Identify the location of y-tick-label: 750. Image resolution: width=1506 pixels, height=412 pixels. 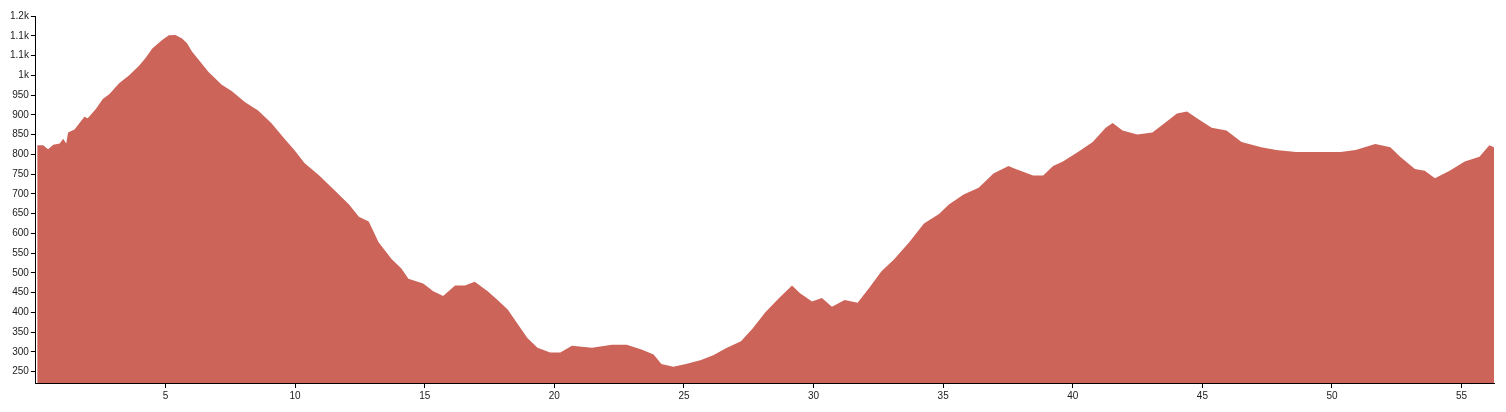
(21, 173).